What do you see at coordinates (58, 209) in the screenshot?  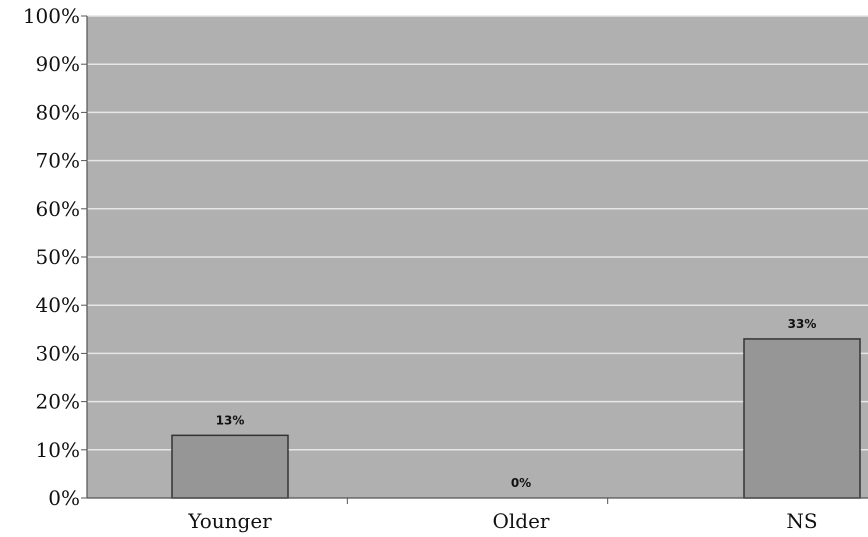 I see `y-tick-label: 60%` at bounding box center [58, 209].